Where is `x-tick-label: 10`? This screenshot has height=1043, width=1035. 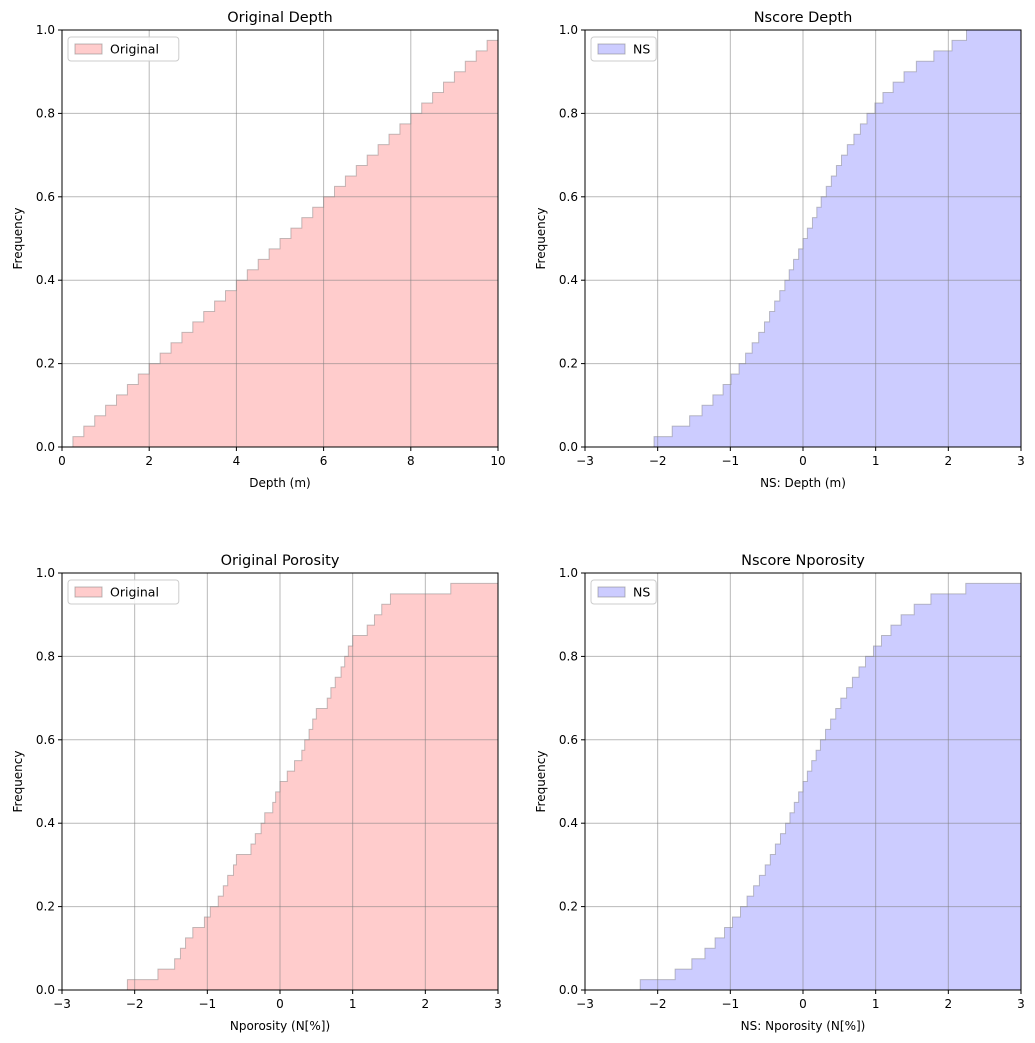 x-tick-label: 10 is located at coordinates (497, 461).